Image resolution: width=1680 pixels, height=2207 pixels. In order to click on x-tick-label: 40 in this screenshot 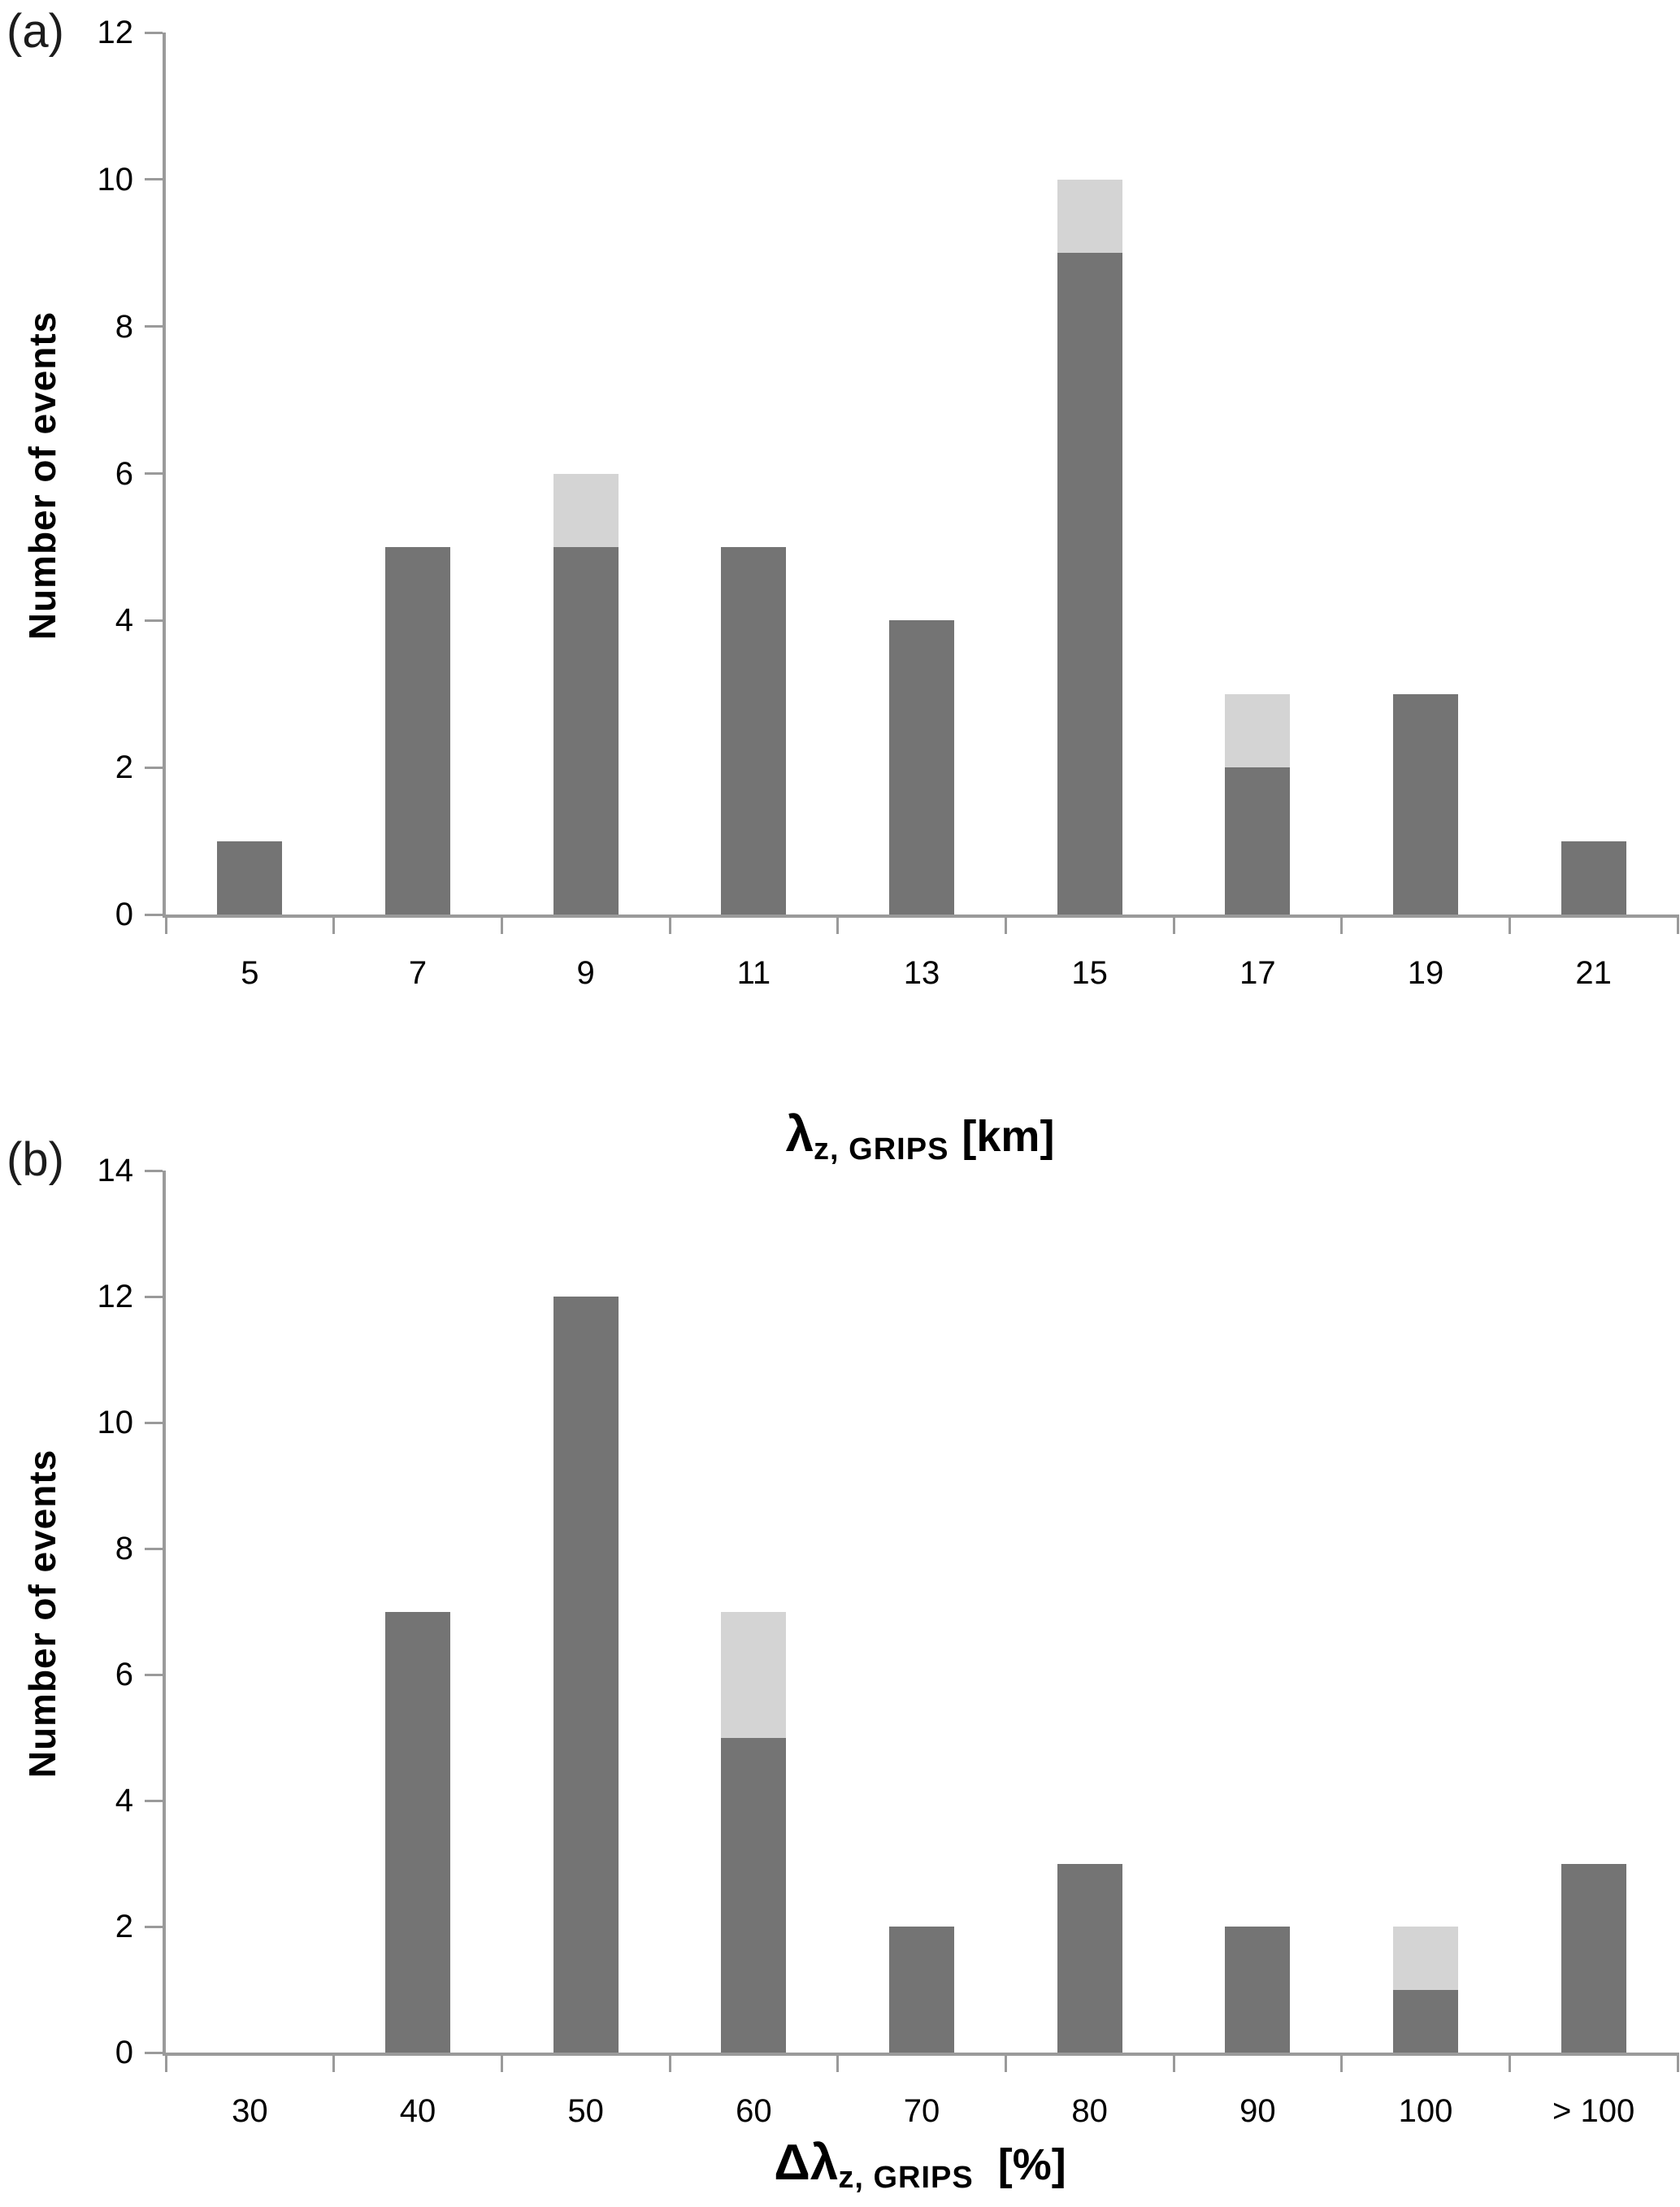, I will do `click(418, 2111)`.